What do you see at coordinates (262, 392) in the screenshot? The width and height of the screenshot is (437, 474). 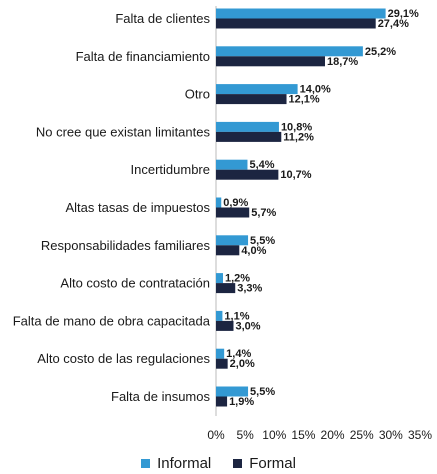 I see `value-label-informal-falta-de-insumos: 5,5%` at bounding box center [262, 392].